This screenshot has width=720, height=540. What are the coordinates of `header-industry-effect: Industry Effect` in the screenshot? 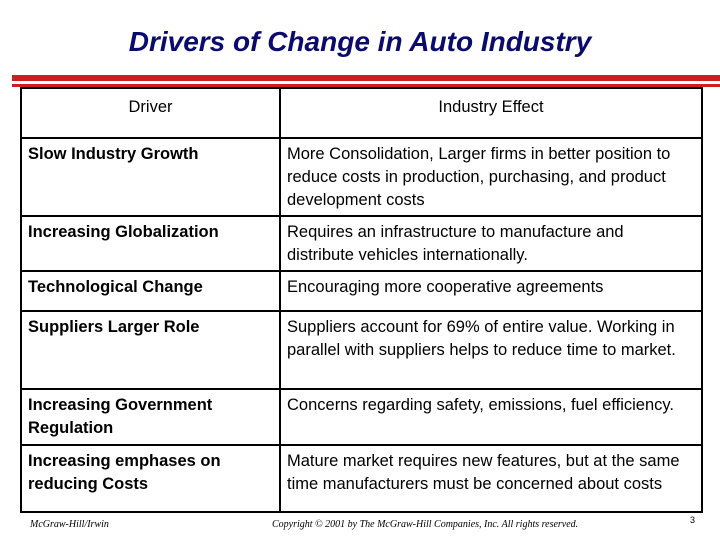 It's located at (491, 113).